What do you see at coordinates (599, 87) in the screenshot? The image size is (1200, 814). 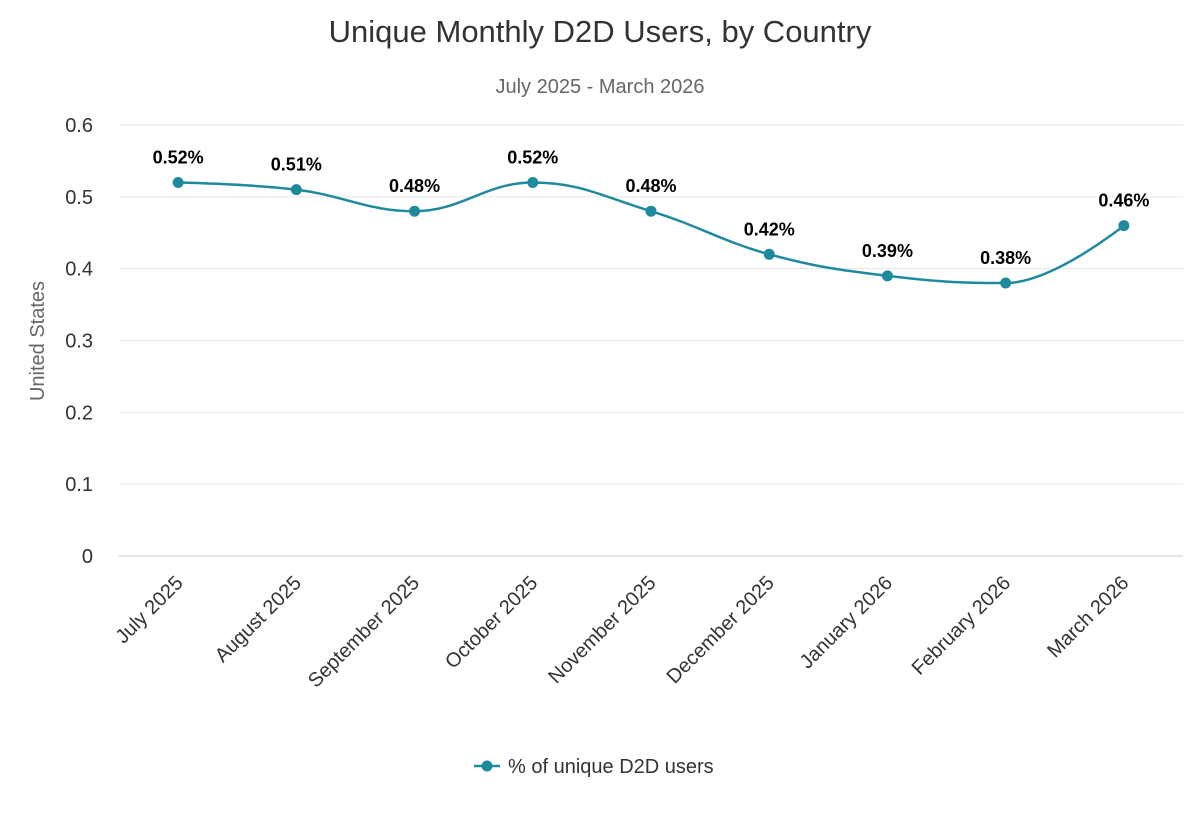 I see `chart-subtitle: July 2025 - March 2026` at bounding box center [599, 87].